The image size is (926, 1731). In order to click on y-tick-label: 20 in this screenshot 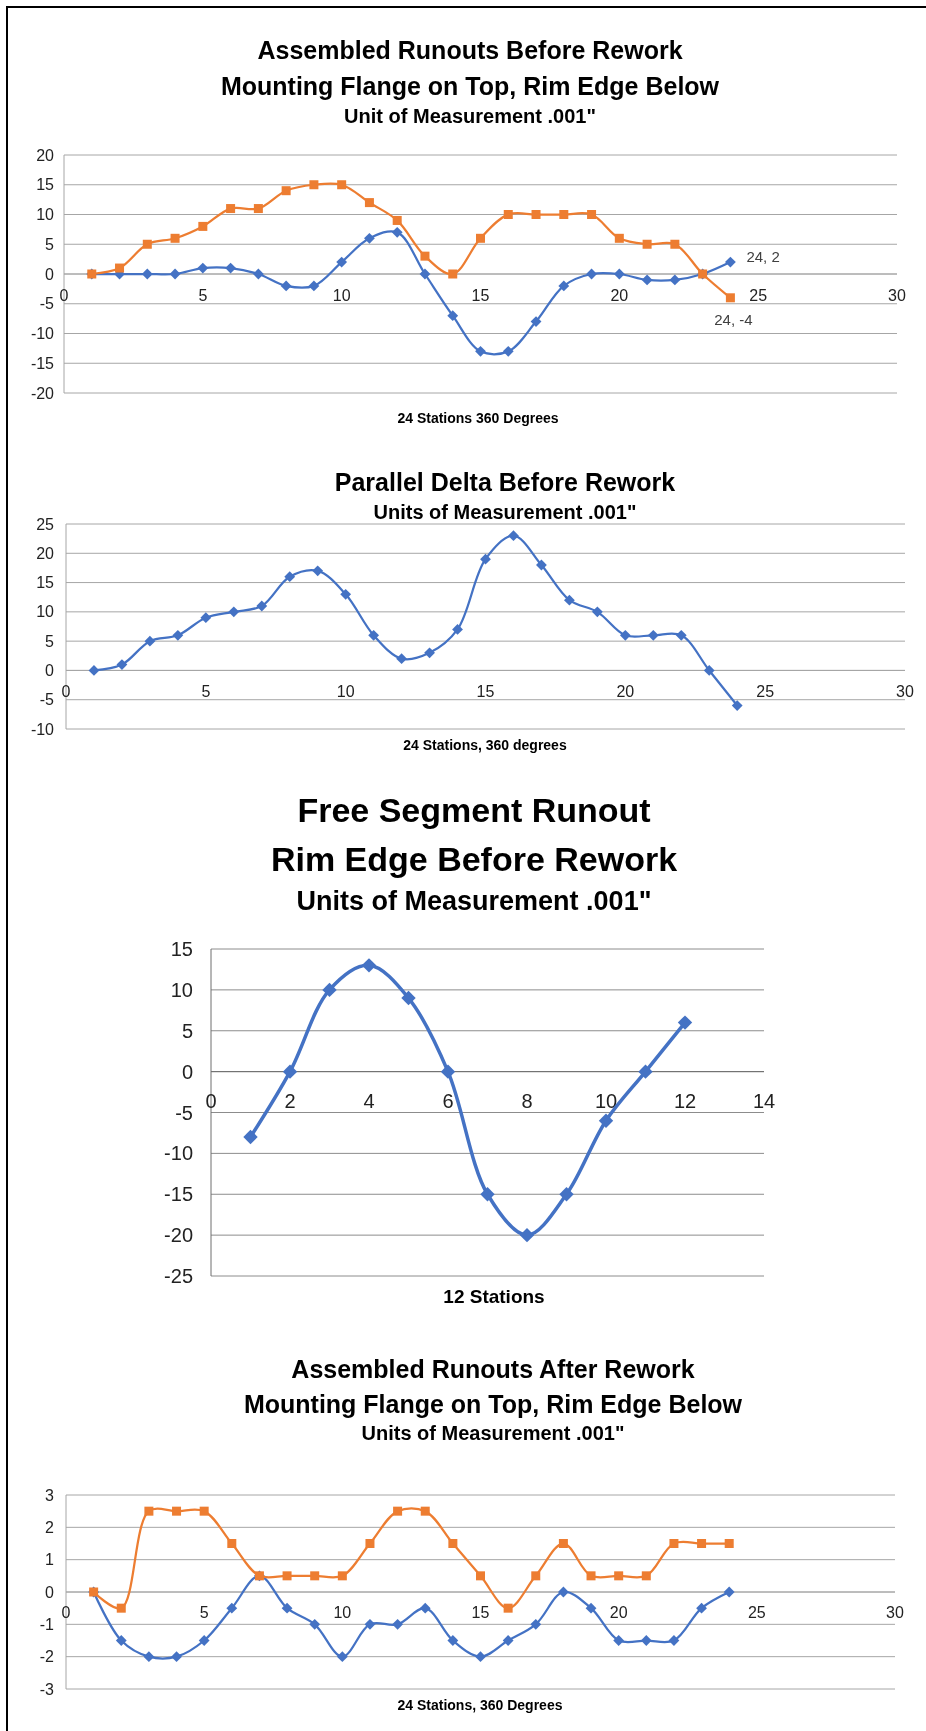, I will do `click(45, 155)`.